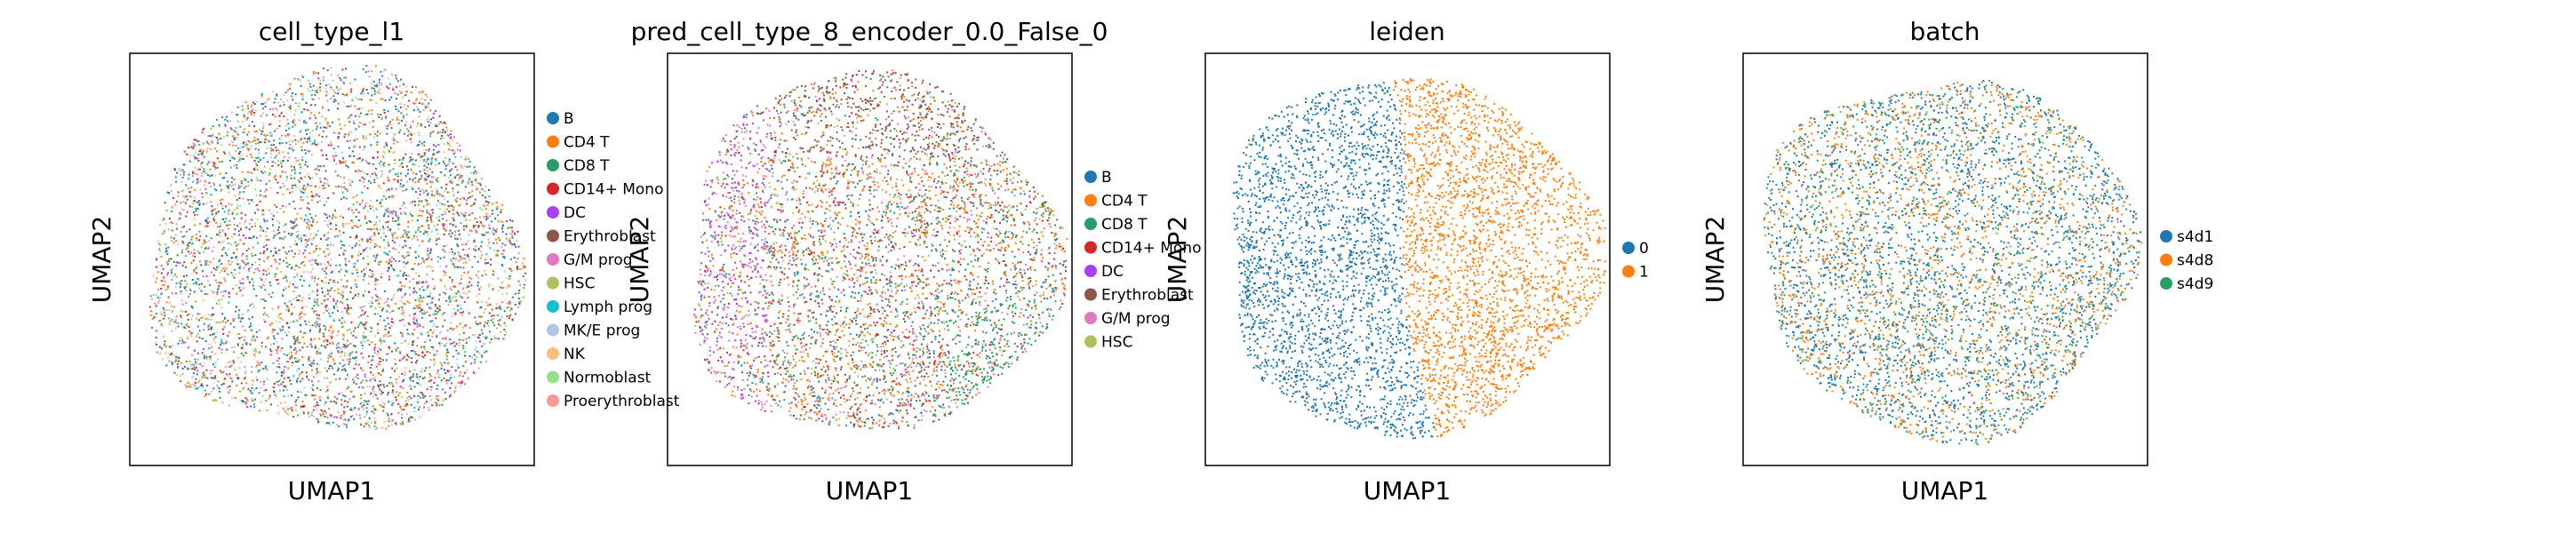  I want to click on panel-title: batch, so click(1944, 31).